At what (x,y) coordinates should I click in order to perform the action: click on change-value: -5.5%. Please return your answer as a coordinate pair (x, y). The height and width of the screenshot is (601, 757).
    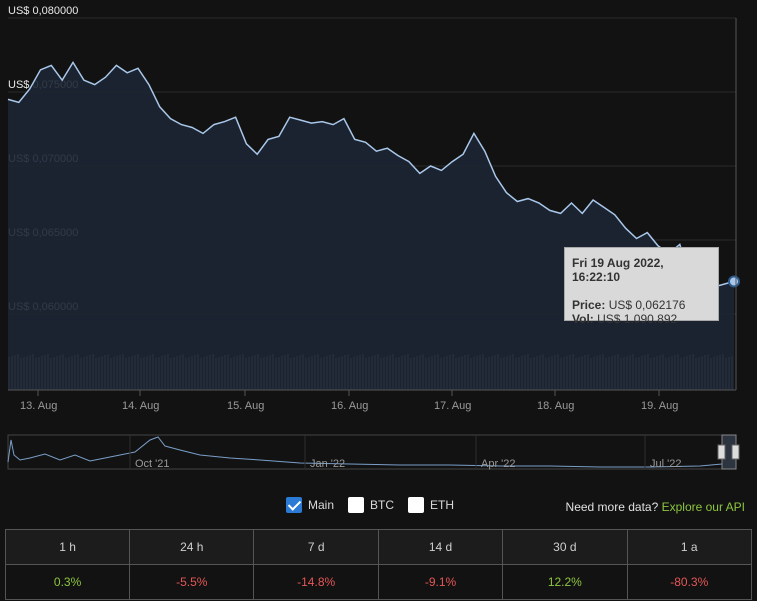
    Looking at the image, I should click on (192, 582).